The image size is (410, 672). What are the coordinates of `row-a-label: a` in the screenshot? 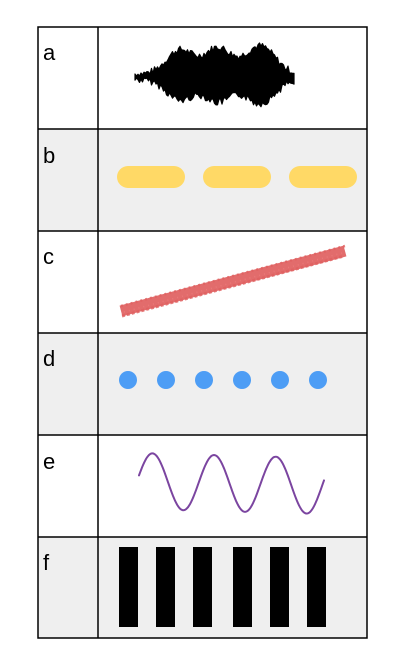 It's located at (49, 52).